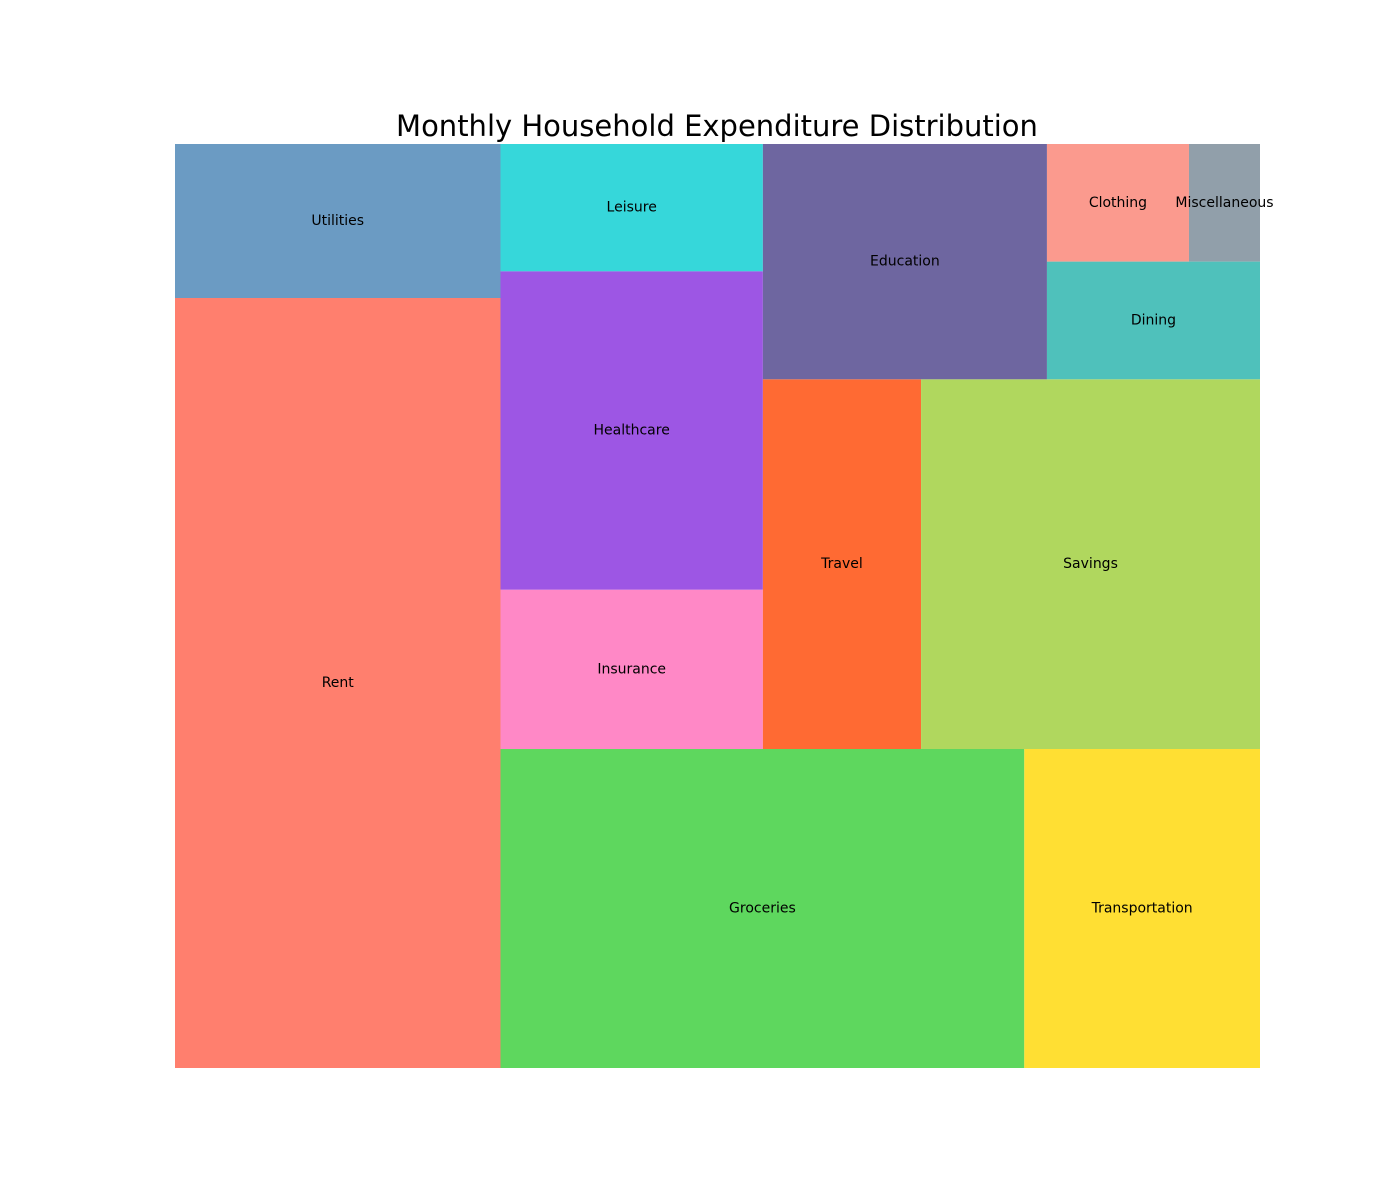 This screenshot has width=1400, height=1200. I want to click on tile-clothing, so click(1117, 203).